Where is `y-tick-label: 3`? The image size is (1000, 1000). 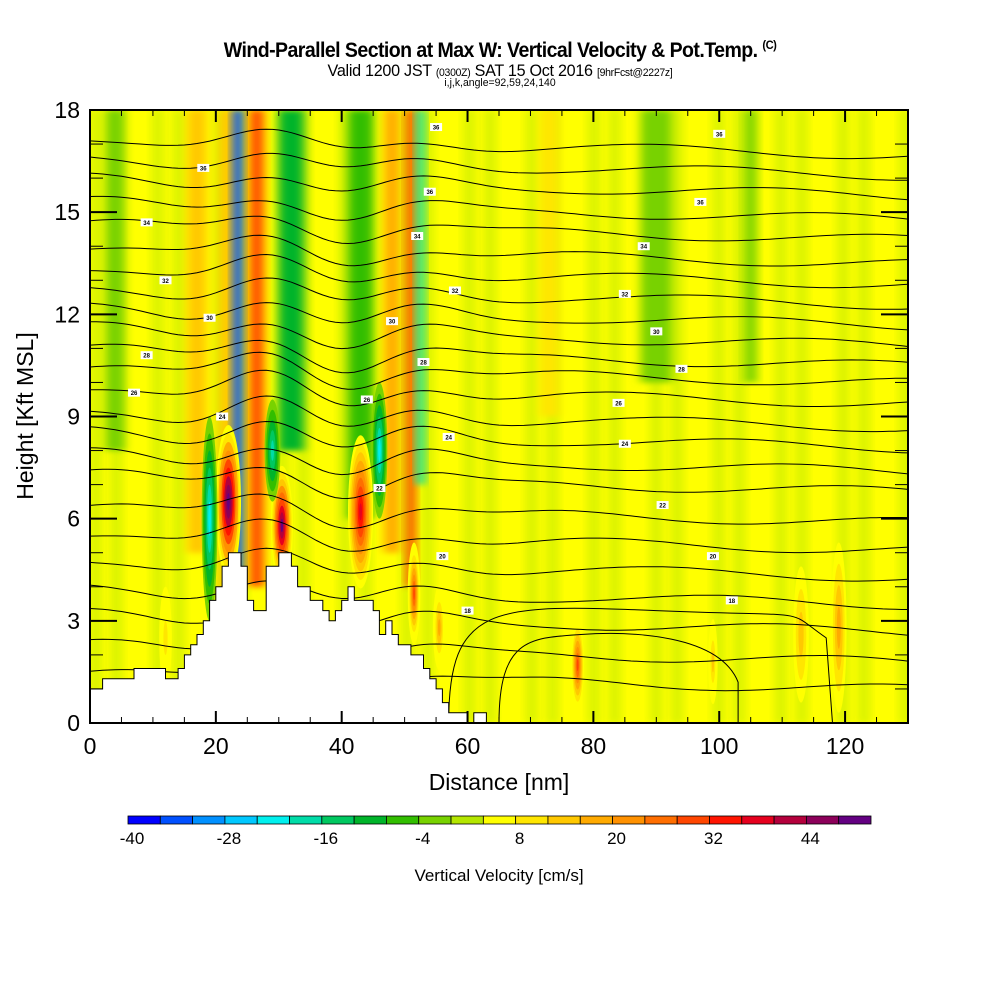 y-tick-label: 3 is located at coordinates (73, 621).